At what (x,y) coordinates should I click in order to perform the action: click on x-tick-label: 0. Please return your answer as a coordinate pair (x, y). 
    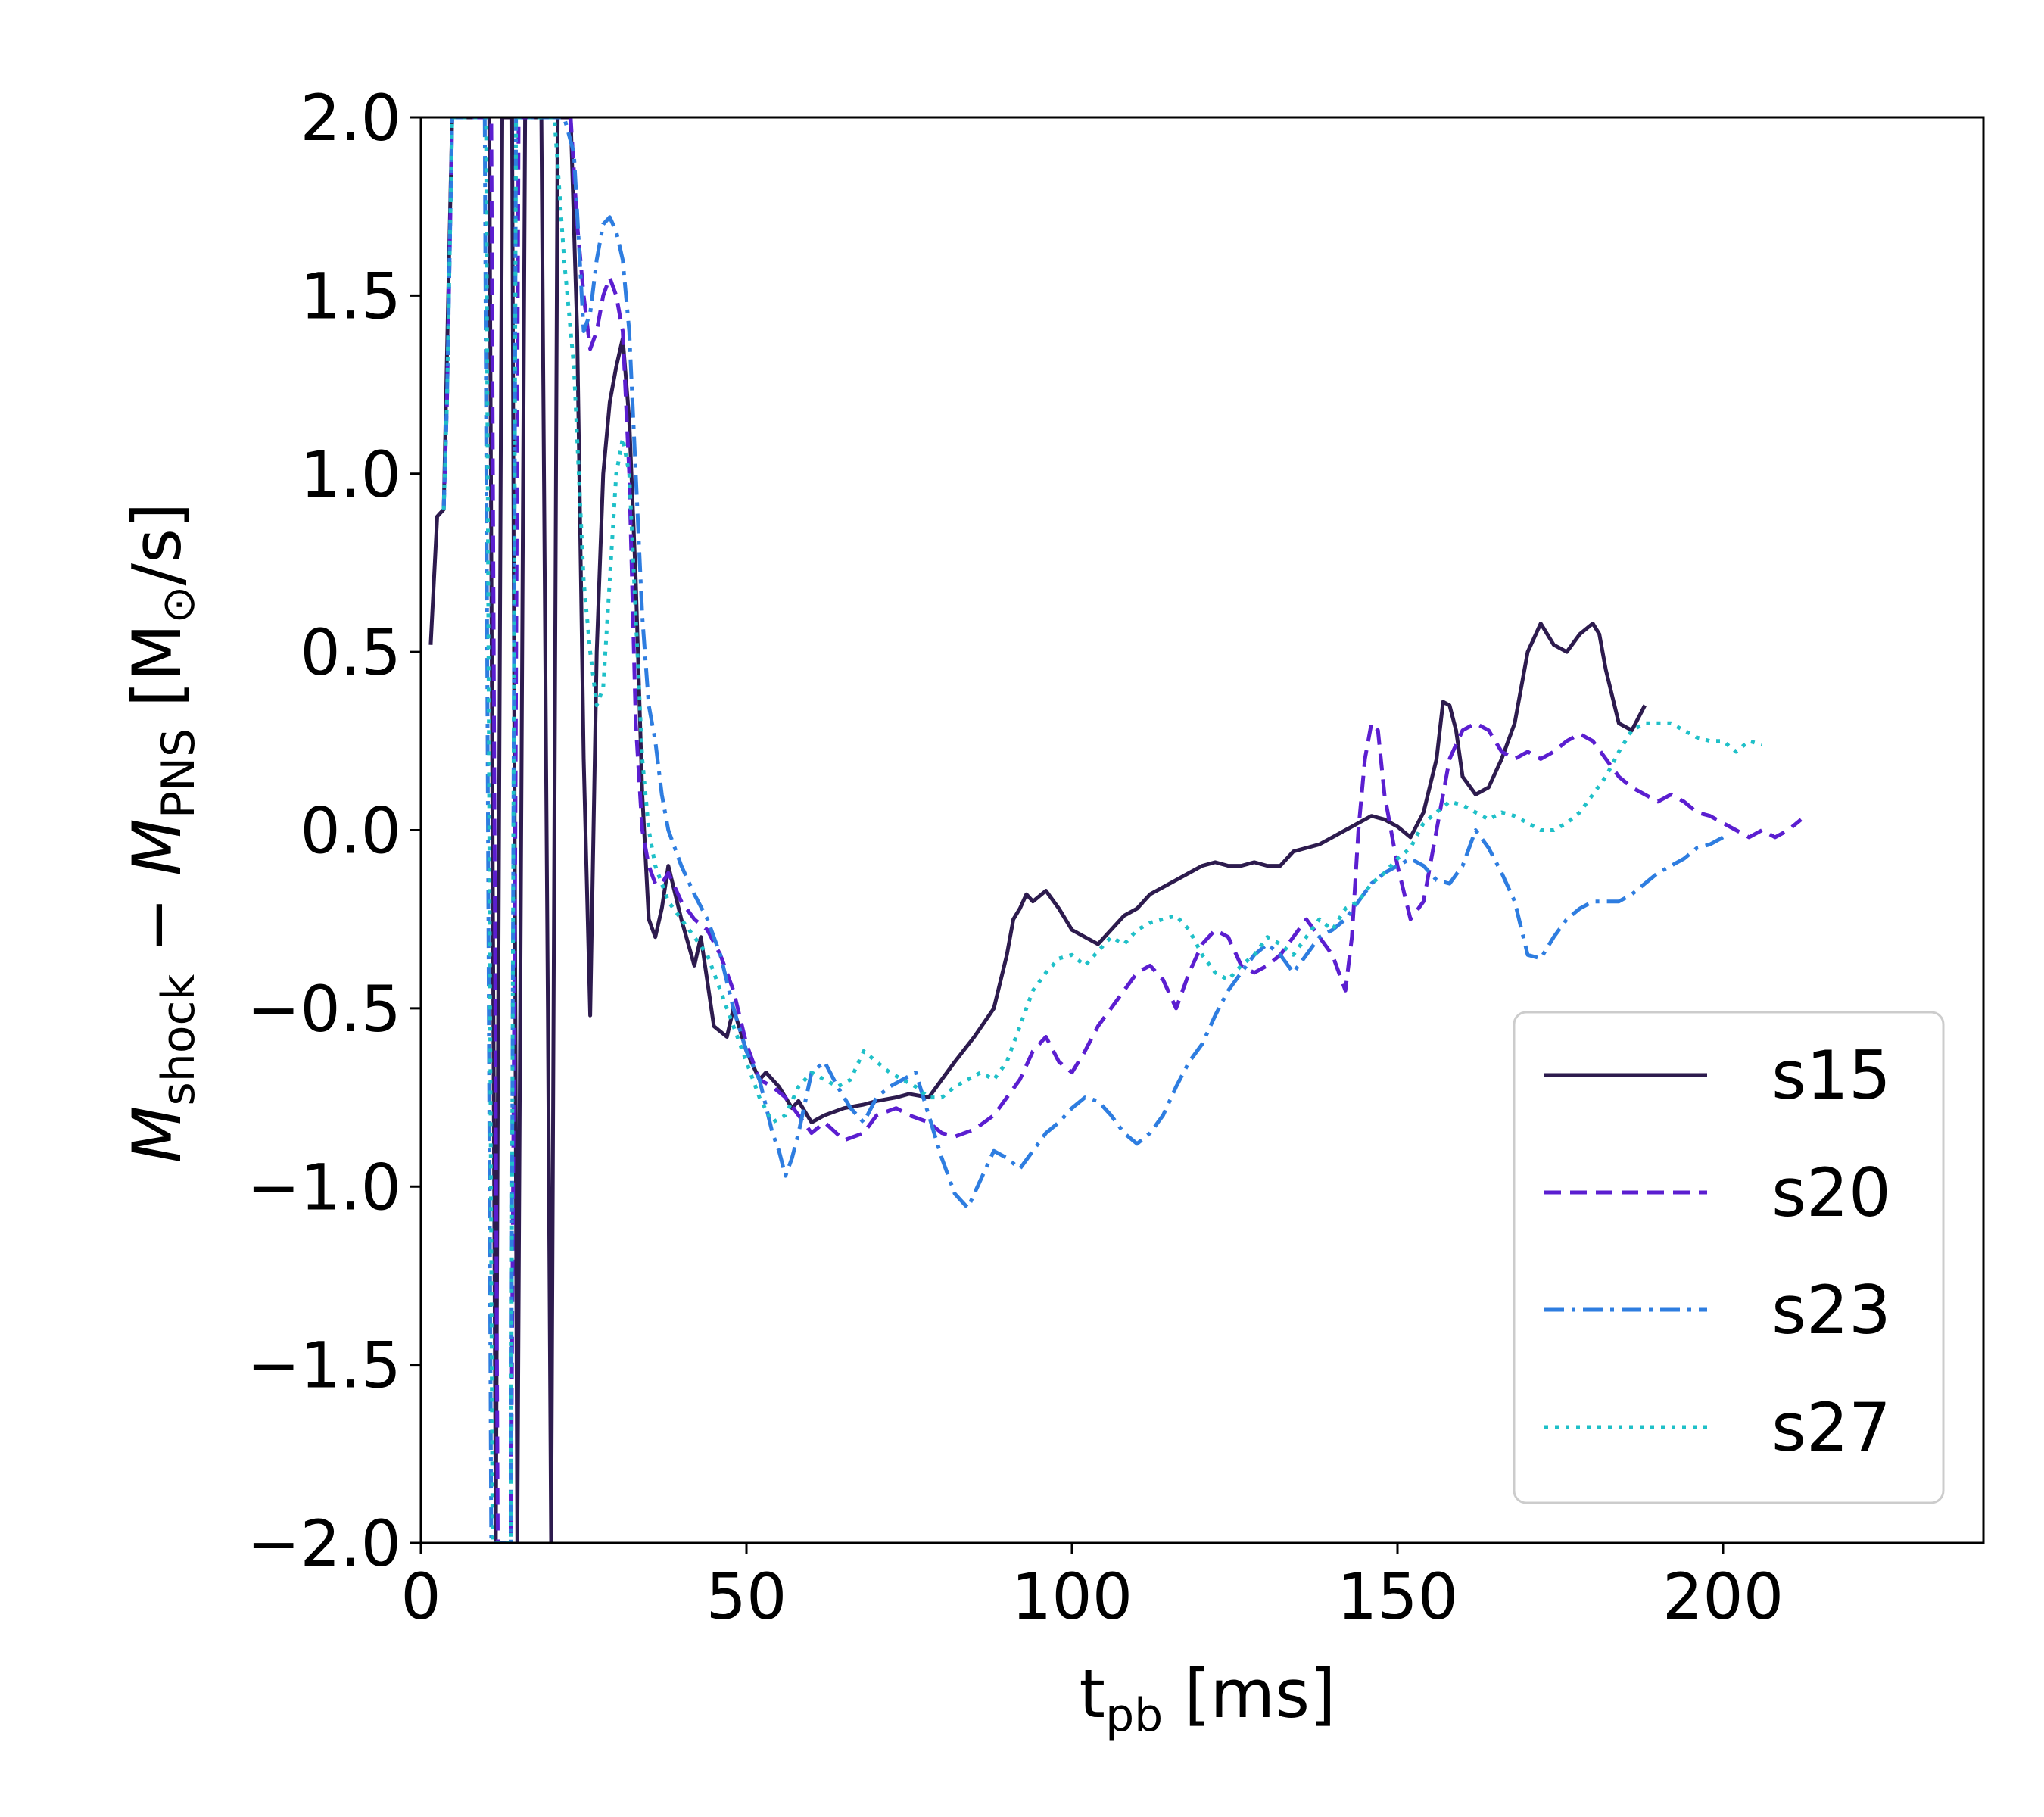
    Looking at the image, I should click on (420, 1597).